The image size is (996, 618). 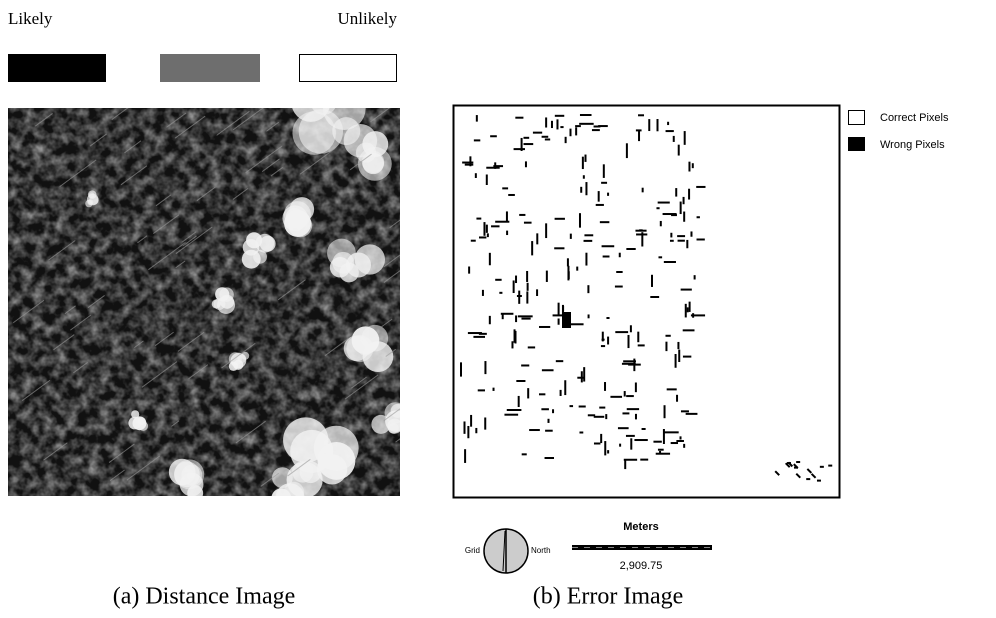 I want to click on compass-needle, so click(x=504, y=551).